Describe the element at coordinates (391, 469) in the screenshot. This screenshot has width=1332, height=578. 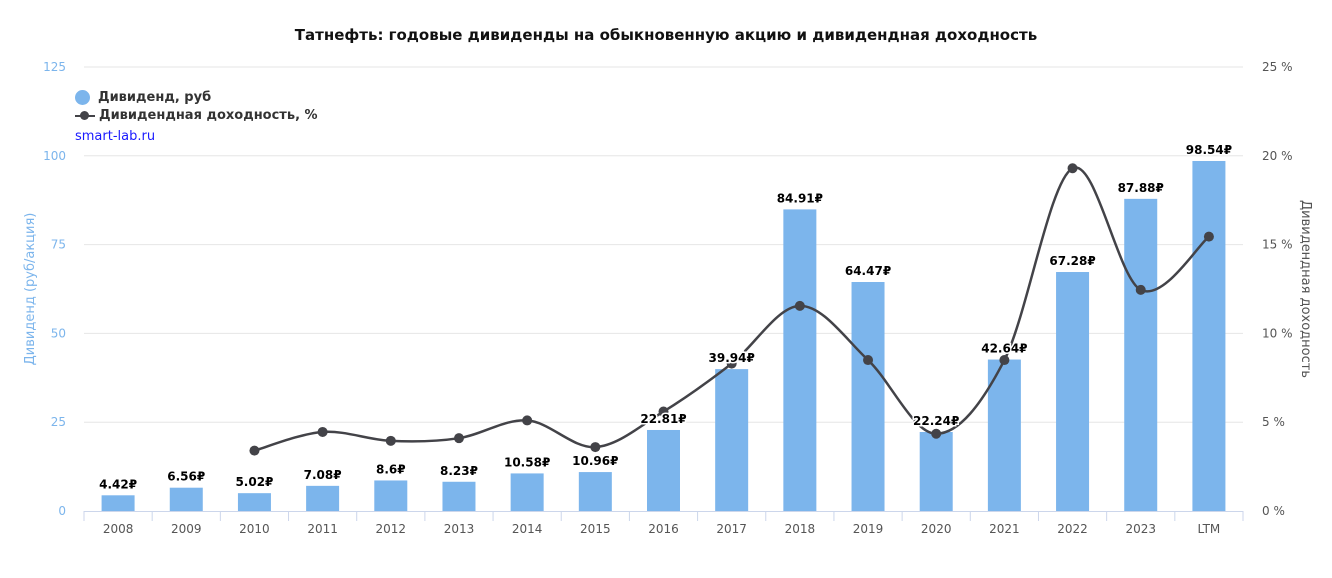
I see `bar-data-label: 8.6₽` at that location.